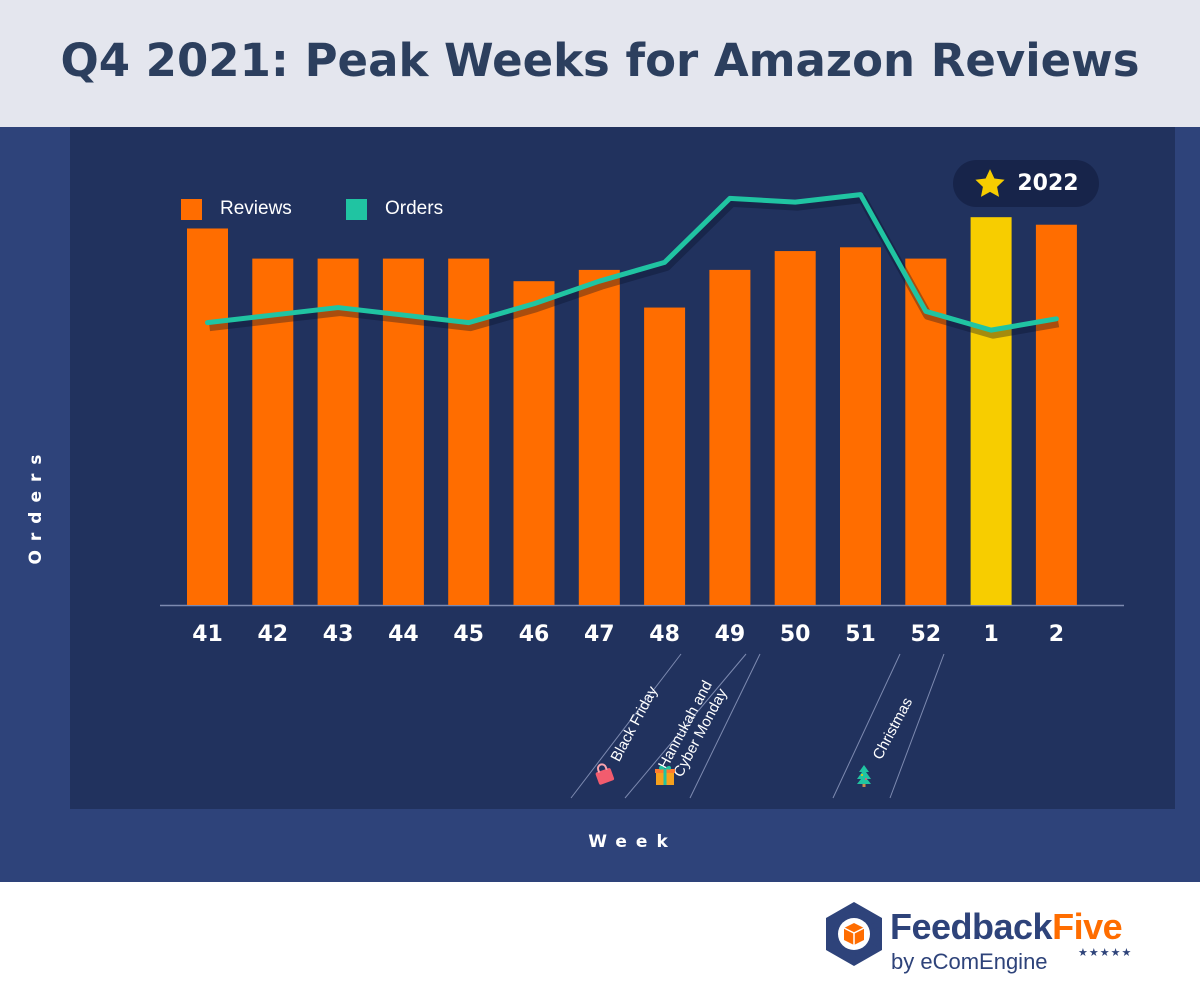 The height and width of the screenshot is (986, 1200). Describe the element at coordinates (632, 262) in the screenshot. I see `line-orders` at that location.